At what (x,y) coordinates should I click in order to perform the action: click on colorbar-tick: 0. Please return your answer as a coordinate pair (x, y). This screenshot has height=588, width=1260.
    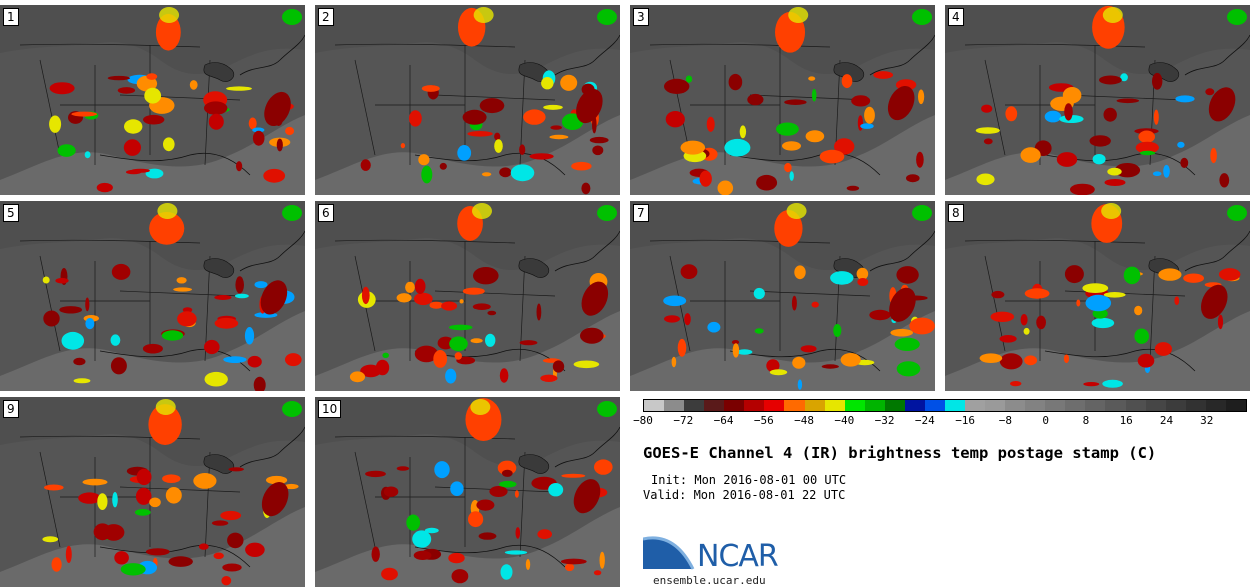
    Looking at the image, I should click on (1045, 420).